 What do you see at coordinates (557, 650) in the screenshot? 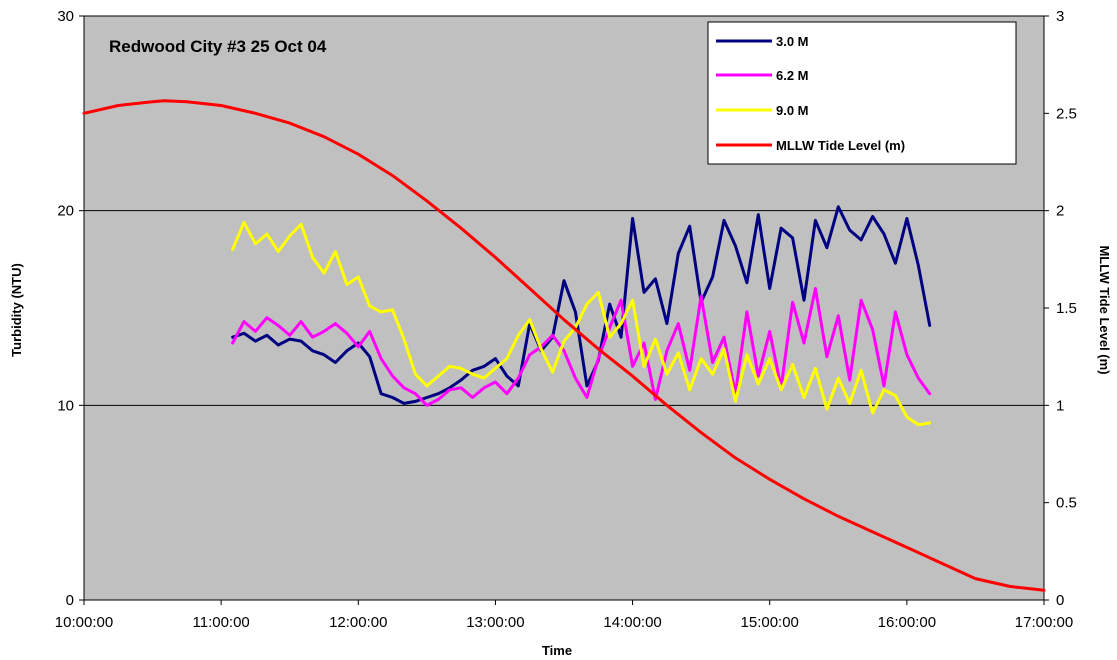
I see `x-axis-title: Time` at bounding box center [557, 650].